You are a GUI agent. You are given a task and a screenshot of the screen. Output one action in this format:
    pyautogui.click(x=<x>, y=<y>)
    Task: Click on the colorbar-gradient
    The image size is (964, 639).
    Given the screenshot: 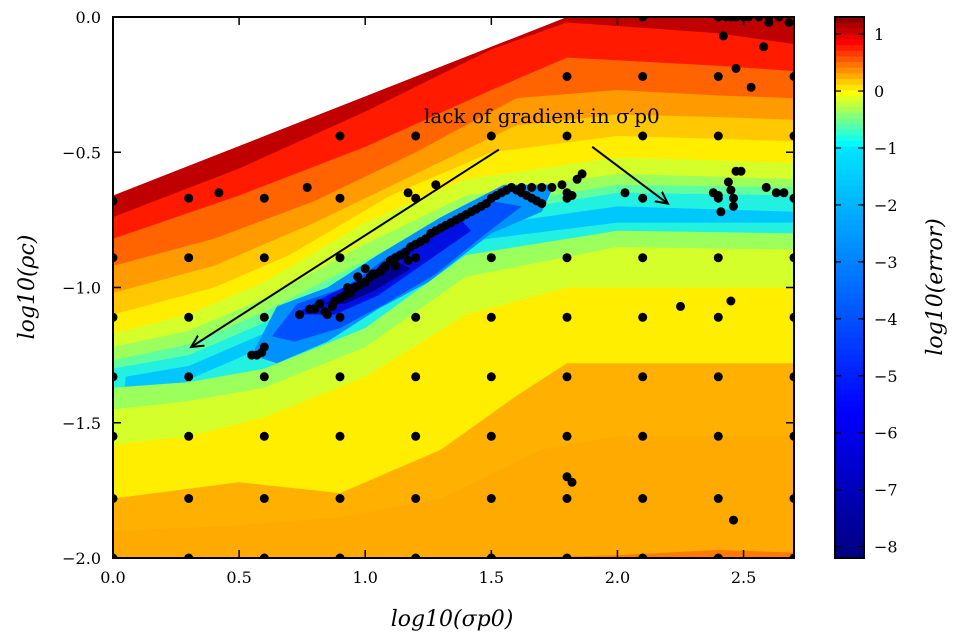 What is the action you would take?
    pyautogui.click(x=849, y=288)
    